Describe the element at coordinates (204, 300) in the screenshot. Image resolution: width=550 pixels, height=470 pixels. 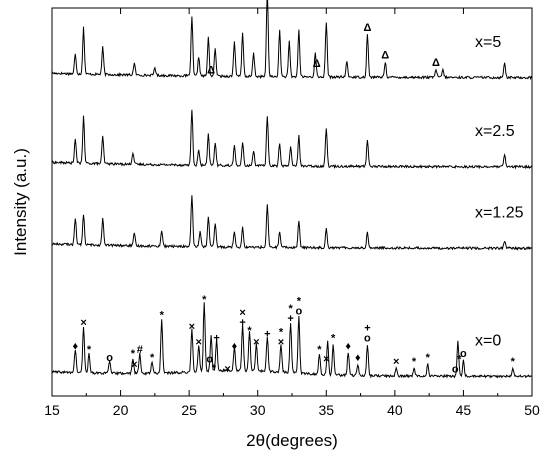
I see `annotation-marker-16: *` at that location.